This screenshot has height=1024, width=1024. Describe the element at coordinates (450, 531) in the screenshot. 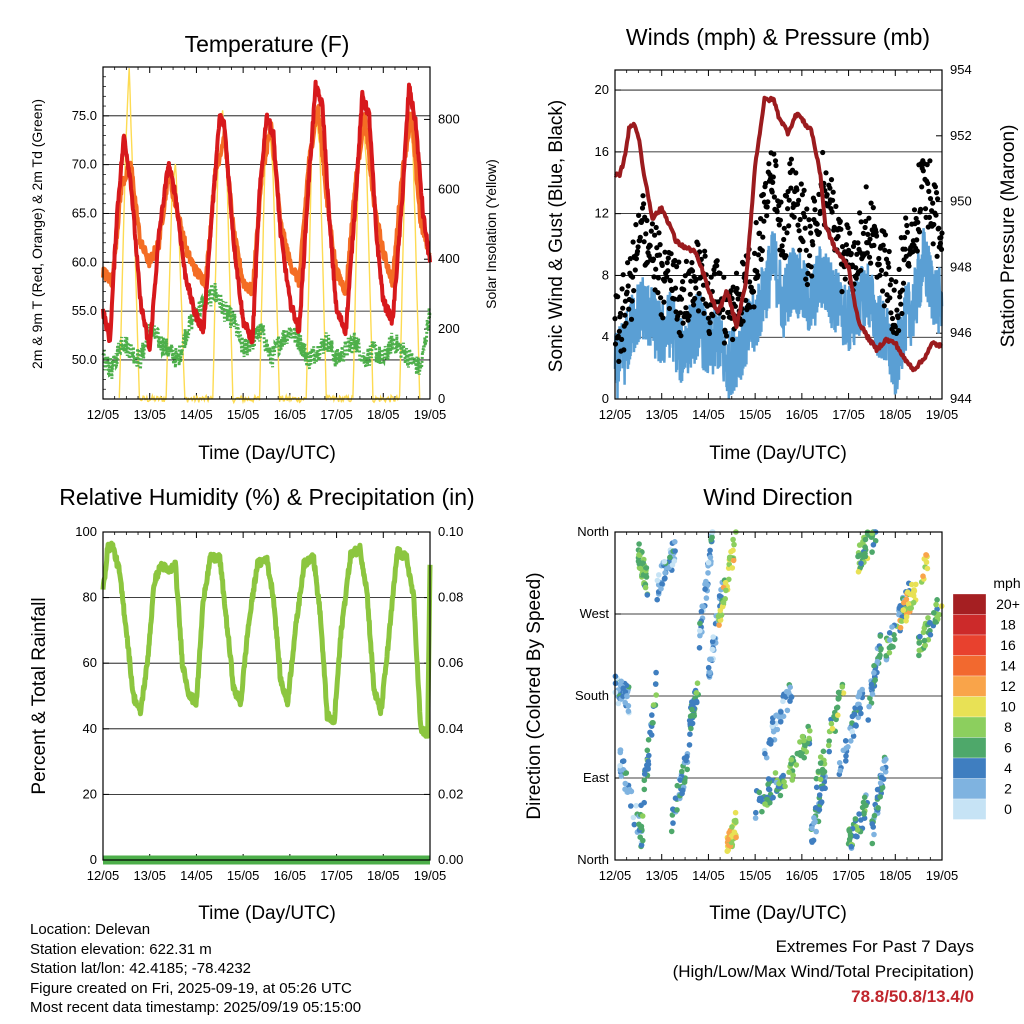

I see `y2-tick-label: 0.10` at that location.